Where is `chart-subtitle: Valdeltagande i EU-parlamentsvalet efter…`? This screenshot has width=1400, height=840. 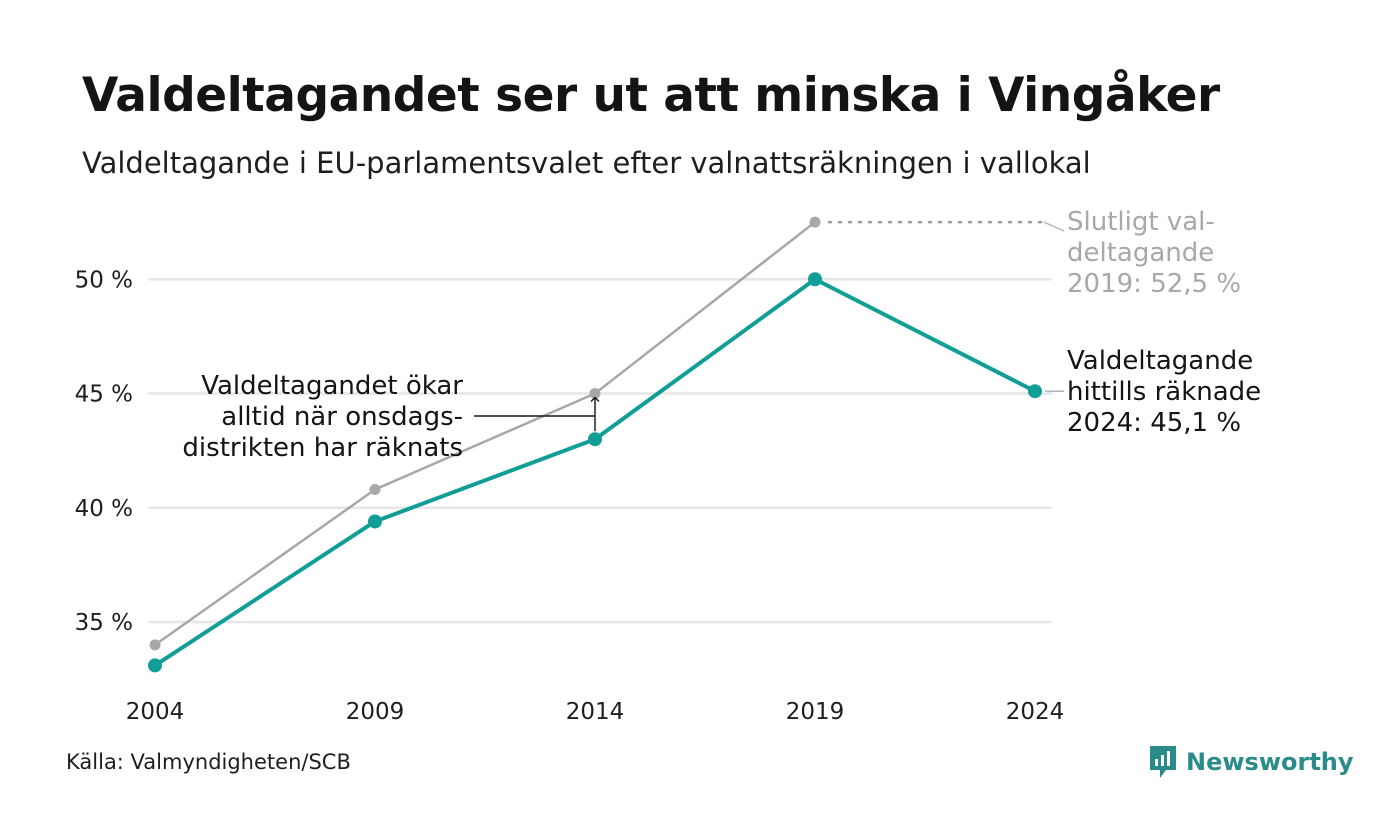
chart-subtitle: Valdeltagande i EU-parlamentsvalet efter… is located at coordinates (586, 163).